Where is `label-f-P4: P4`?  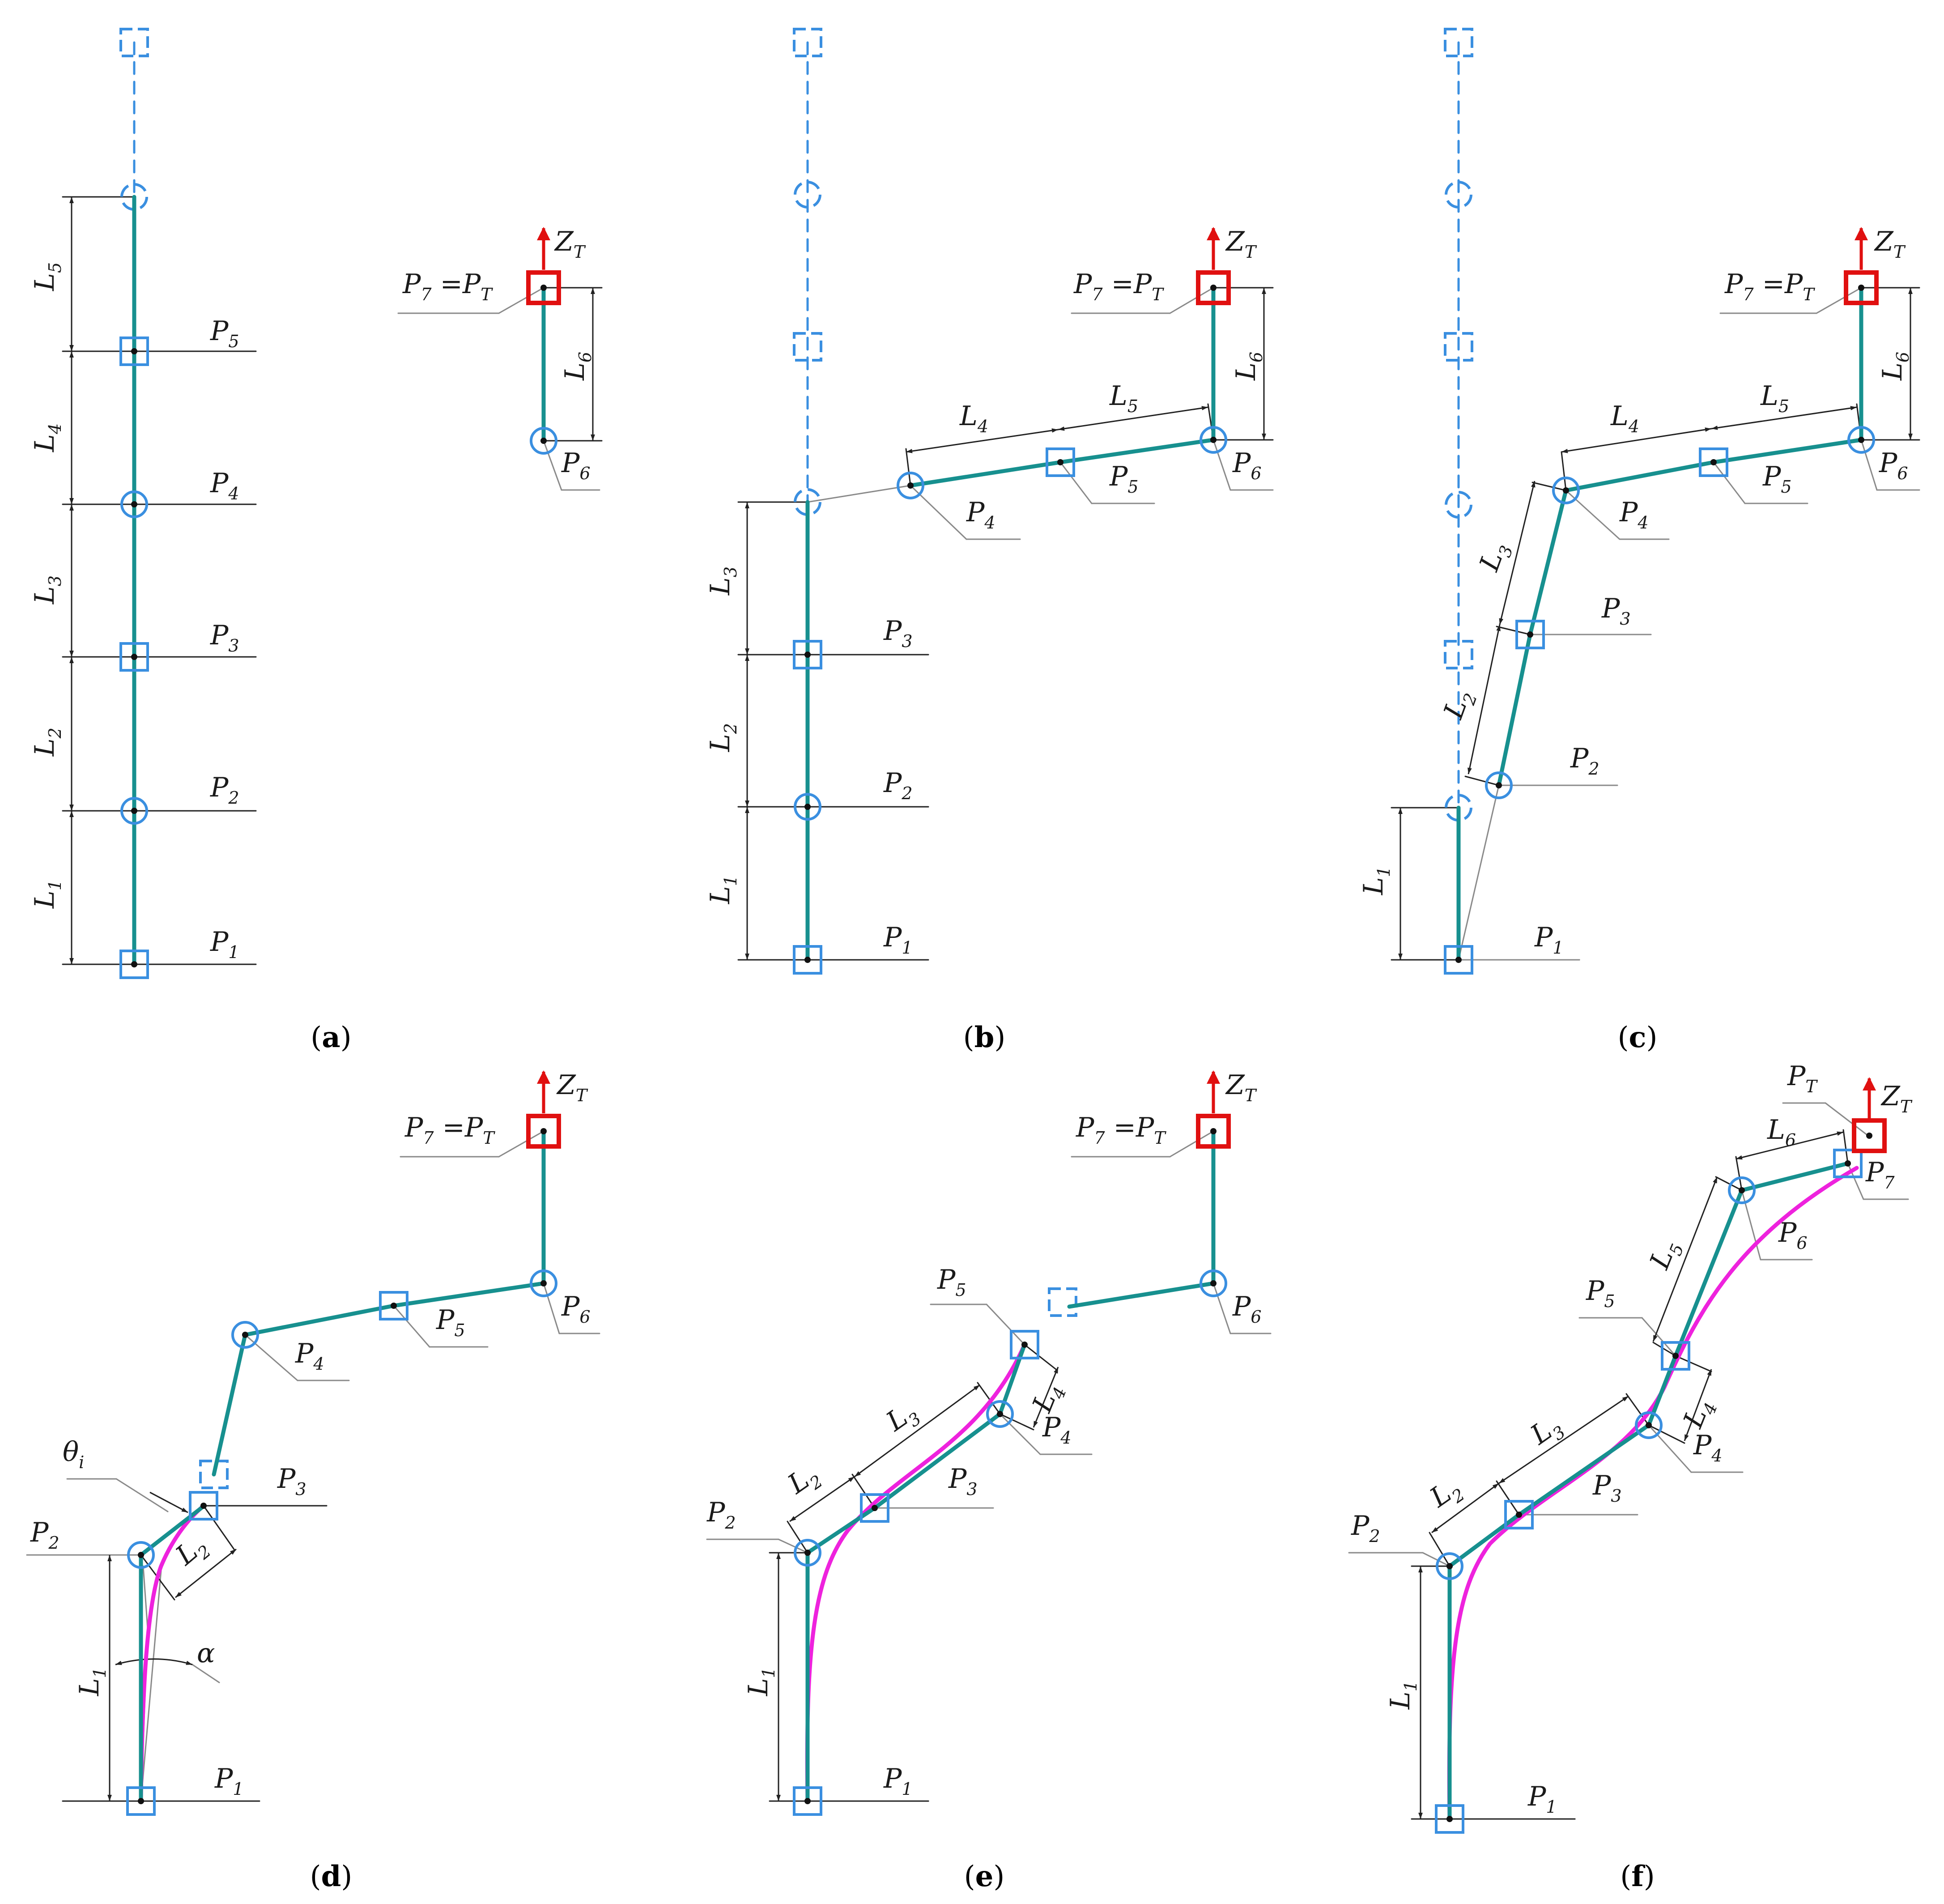
label-f-P4: P4 is located at coordinates (1708, 1447).